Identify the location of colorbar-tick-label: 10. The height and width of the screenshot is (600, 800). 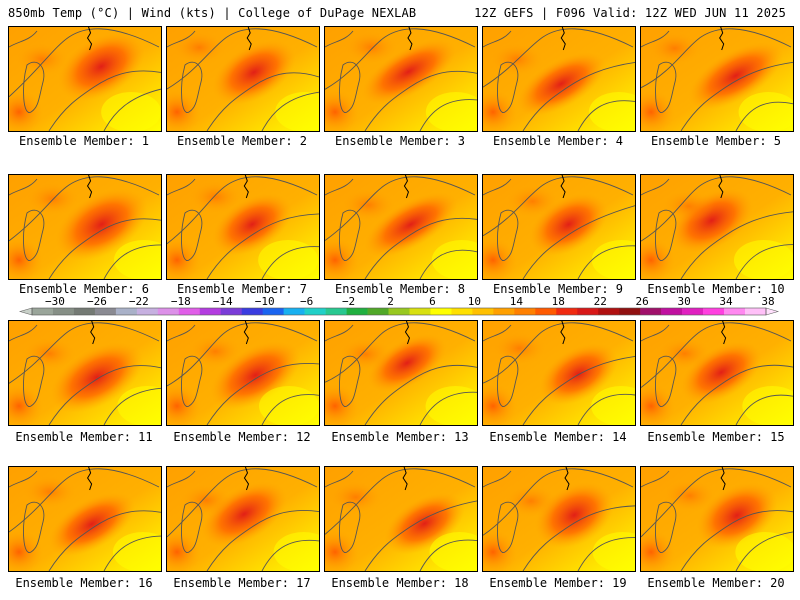
(474, 302).